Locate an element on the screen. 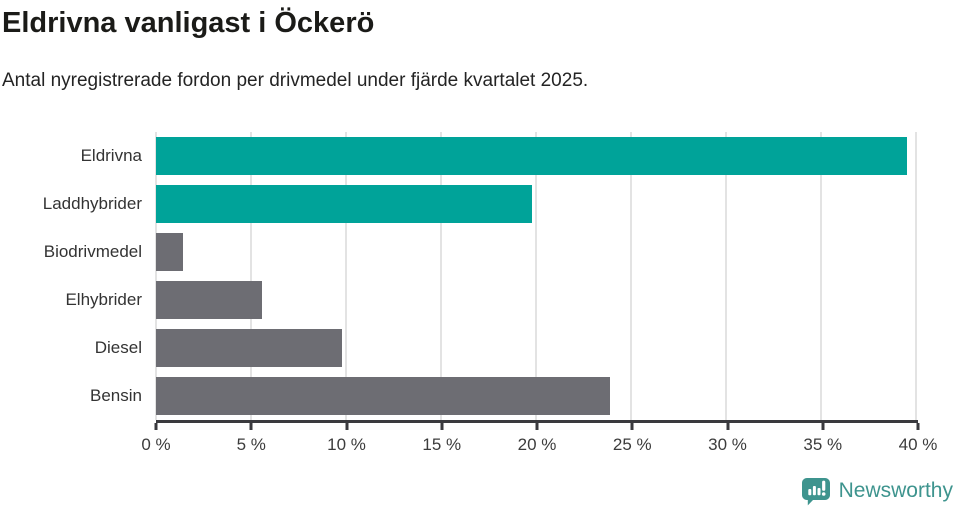 The width and height of the screenshot is (960, 513). chart-row: Laddhybrider is located at coordinates (480, 204).